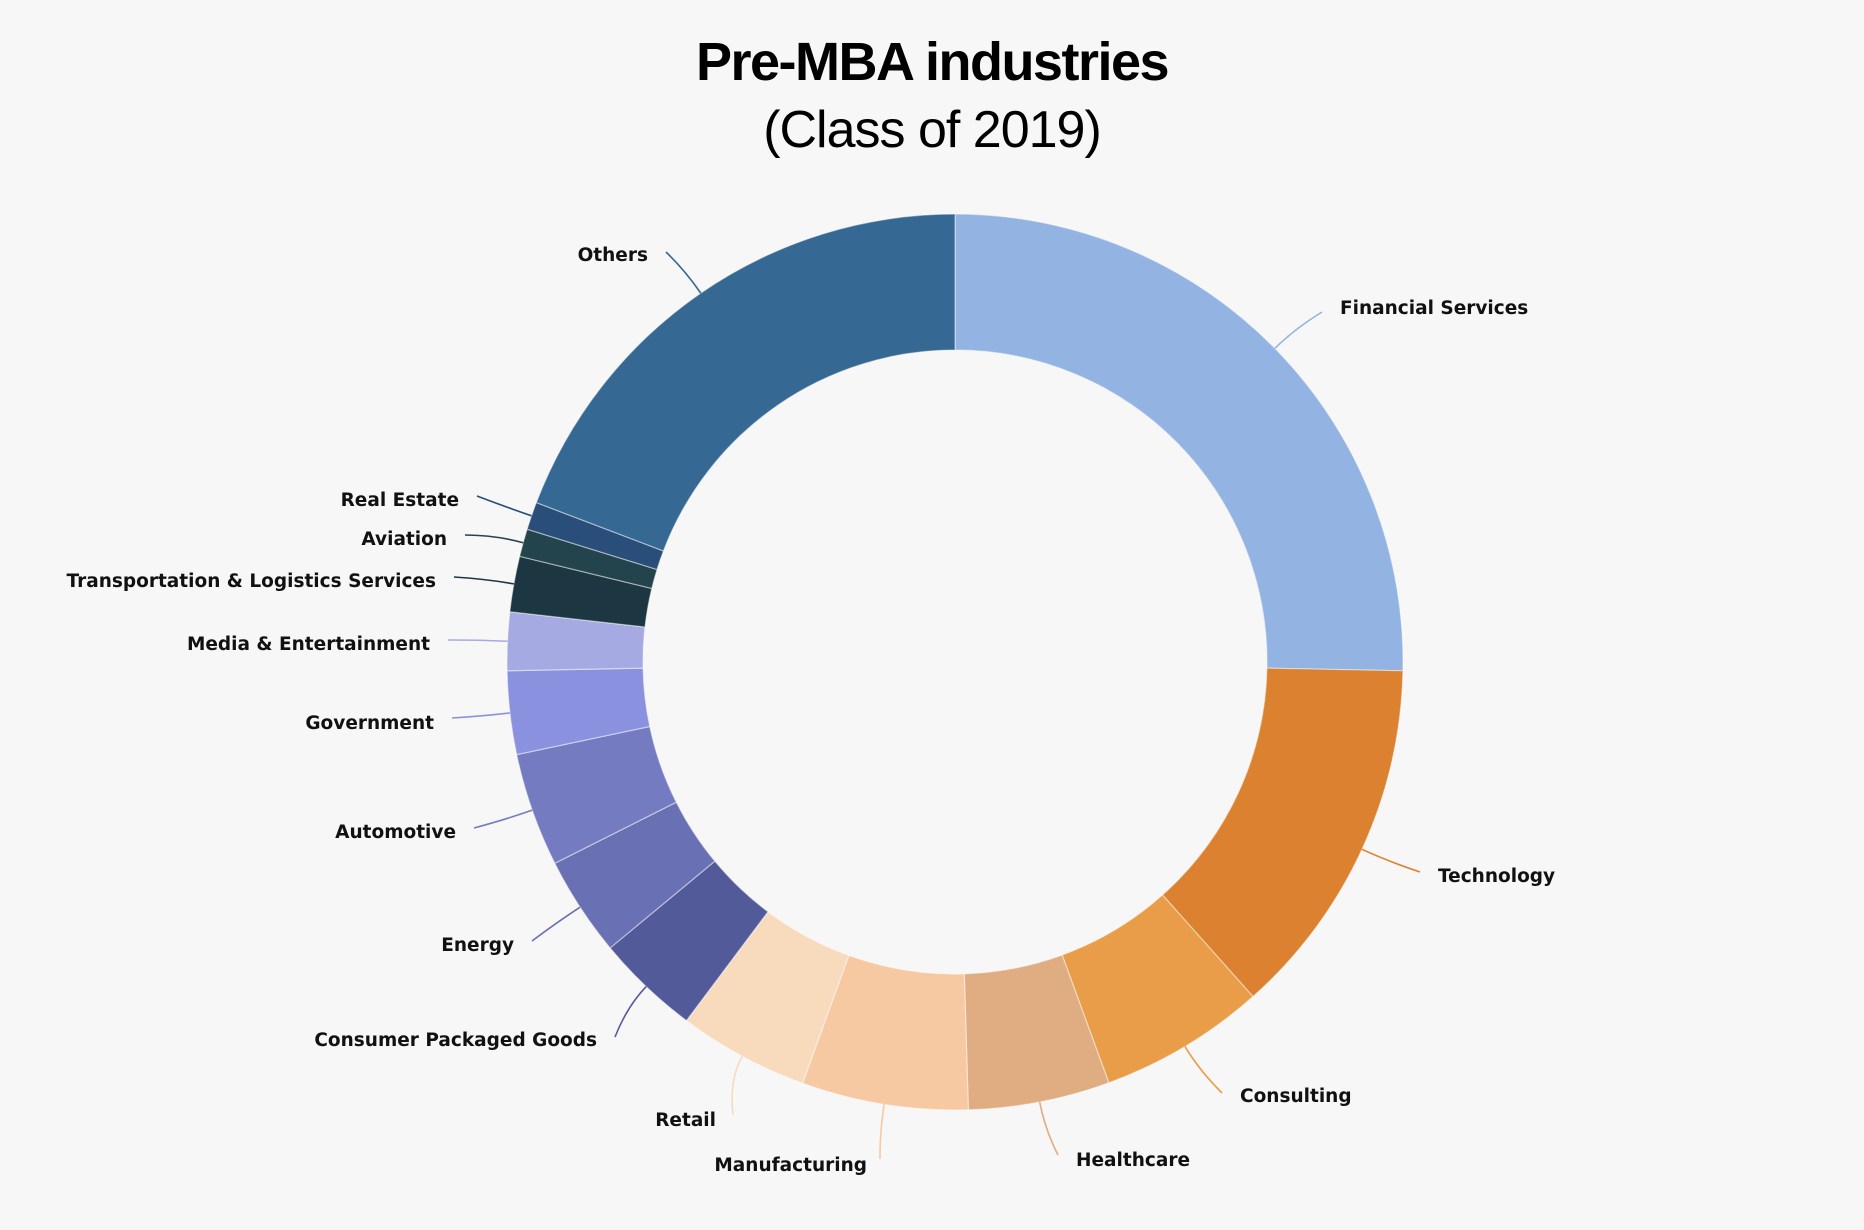 The image size is (1864, 1230). Describe the element at coordinates (1434, 308) in the screenshot. I see `label-financial-services: Financial Services` at that location.